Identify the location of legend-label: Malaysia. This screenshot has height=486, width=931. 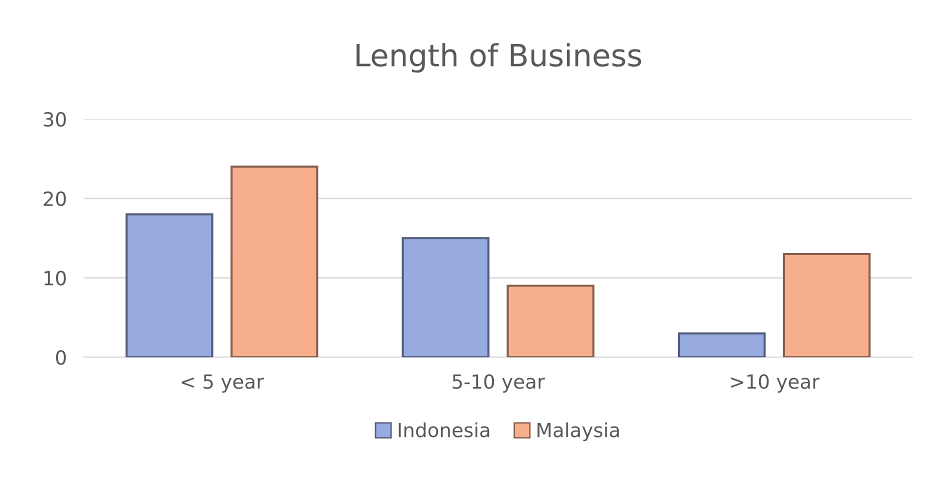
(578, 432).